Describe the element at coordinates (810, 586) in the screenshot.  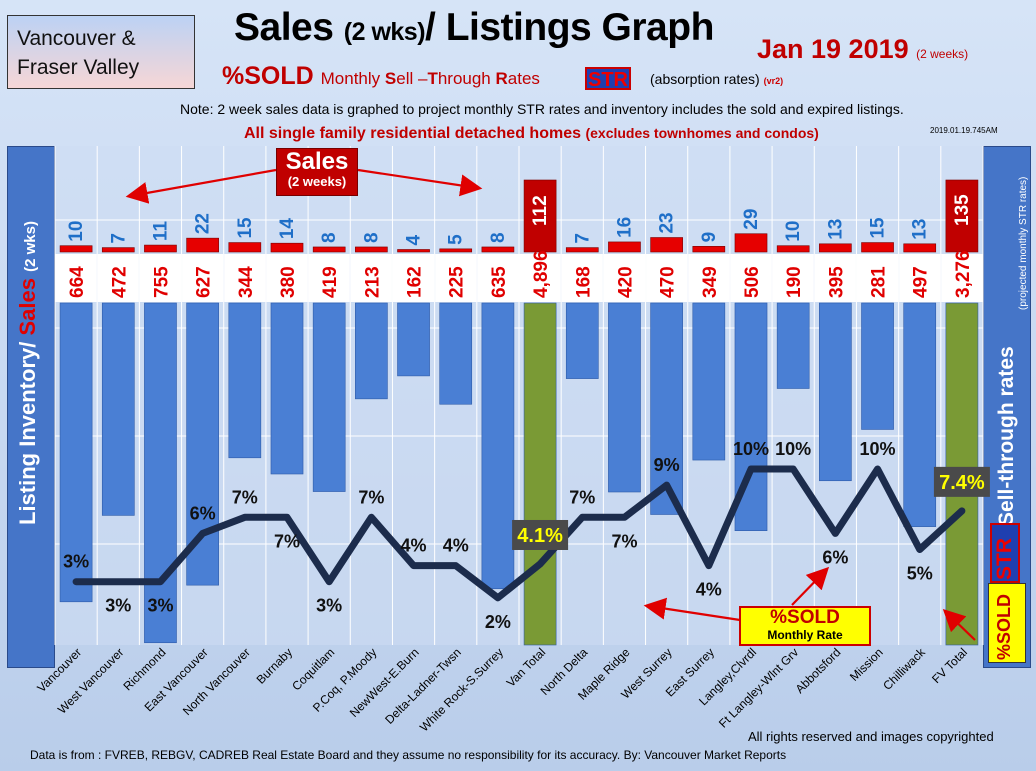
I see `callout-arrow` at that location.